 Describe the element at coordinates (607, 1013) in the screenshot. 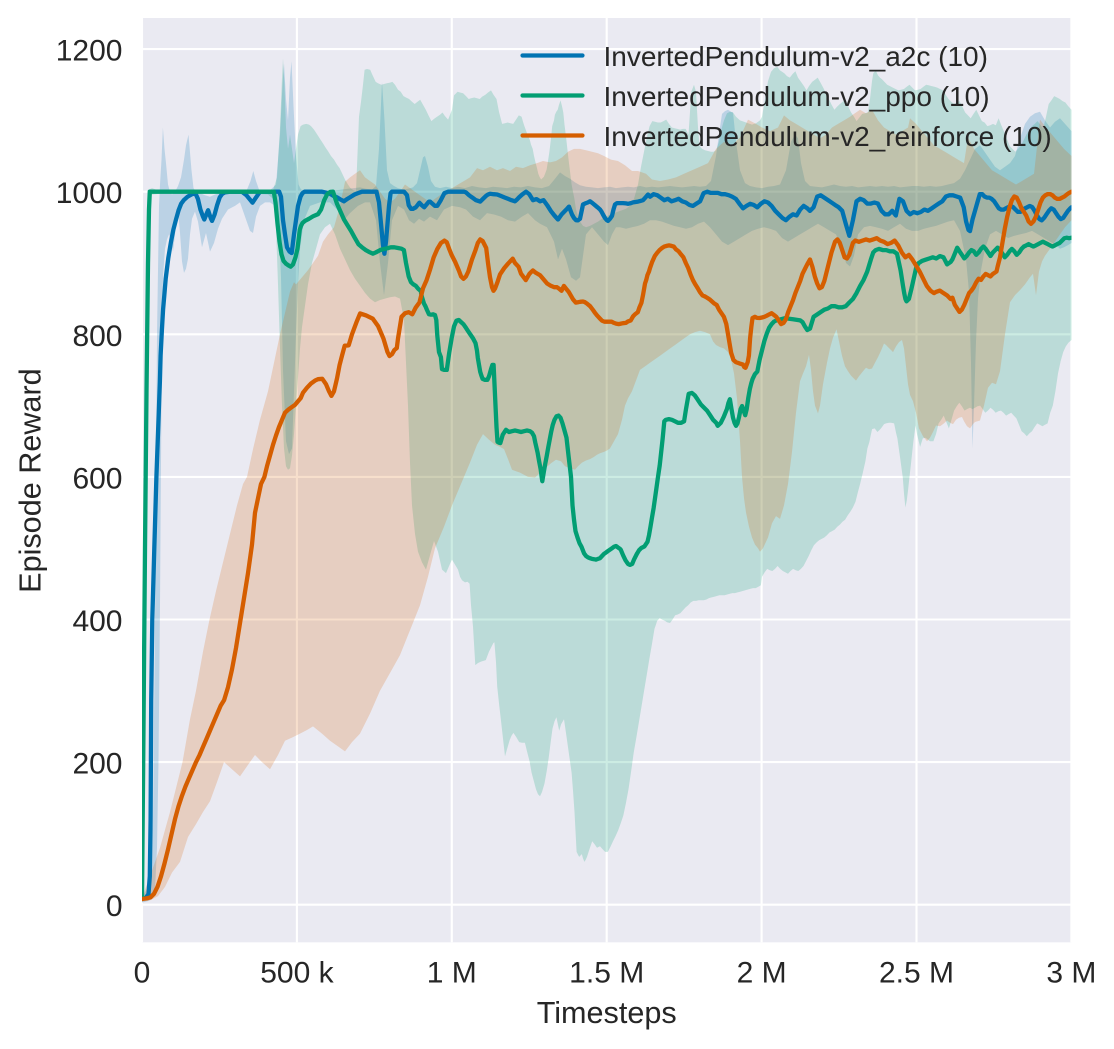

I see `svg-text: Timesteps` at that location.